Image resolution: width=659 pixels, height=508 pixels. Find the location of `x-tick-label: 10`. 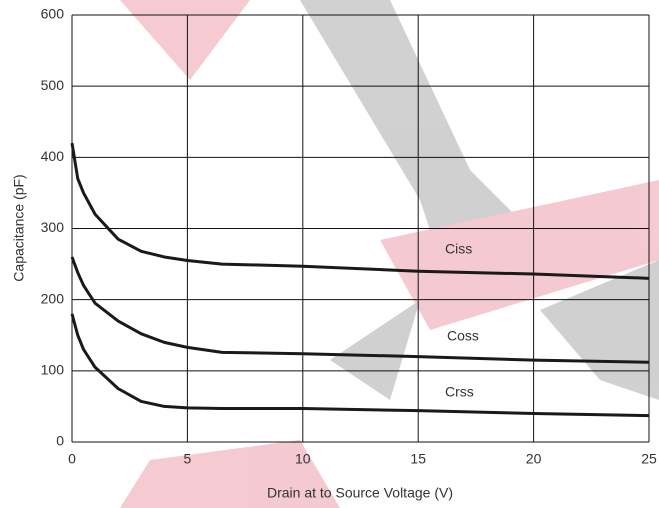

x-tick-label: 10 is located at coordinates (303, 459).